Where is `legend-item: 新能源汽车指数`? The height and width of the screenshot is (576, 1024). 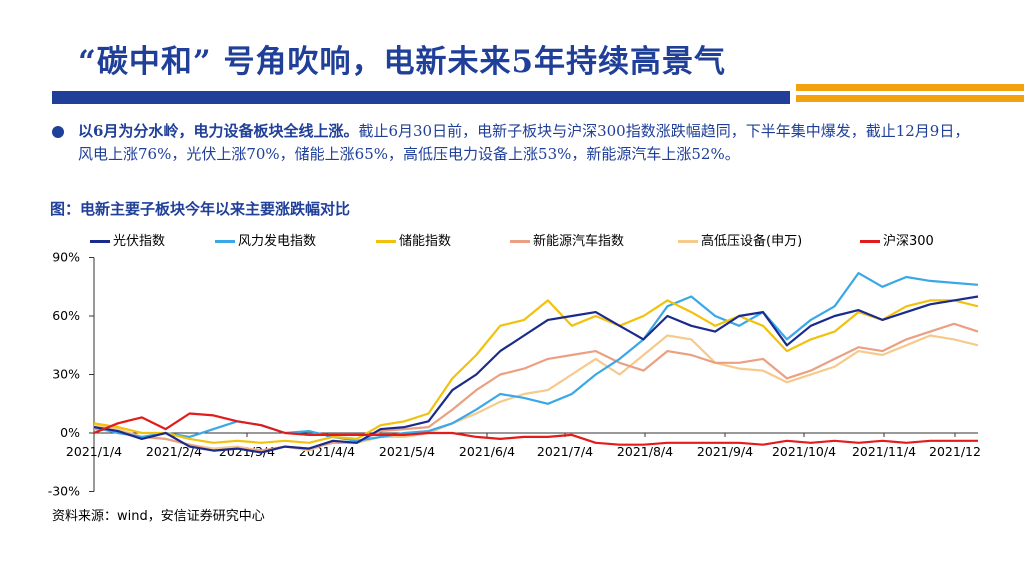
legend-item: 新能源汽车指数 is located at coordinates (567, 239).